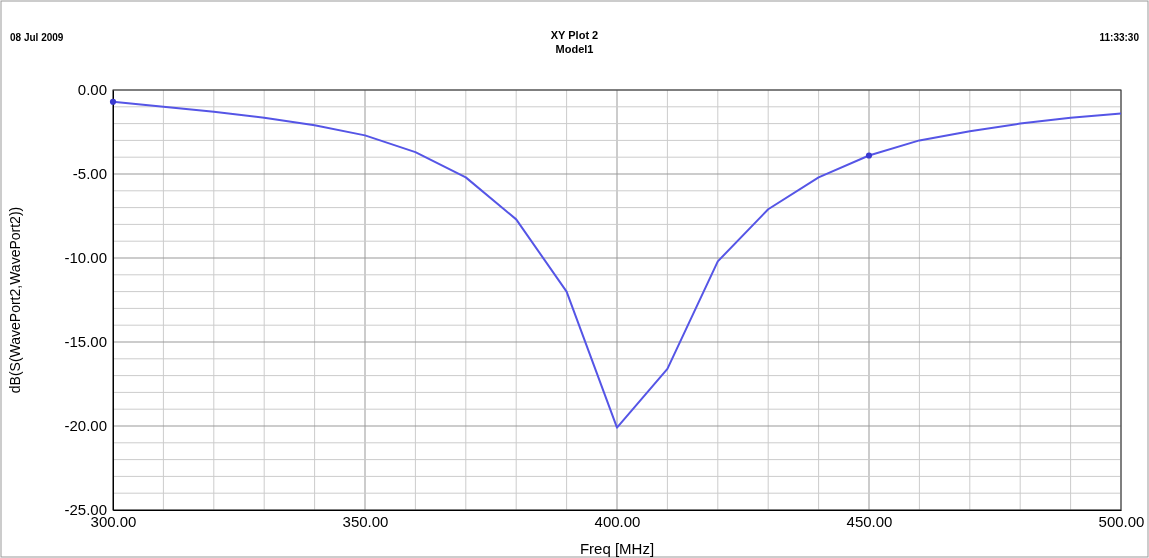 This screenshot has height=558, width=1149. What do you see at coordinates (85, 426) in the screenshot?
I see `y-tick-label: -20.00` at bounding box center [85, 426].